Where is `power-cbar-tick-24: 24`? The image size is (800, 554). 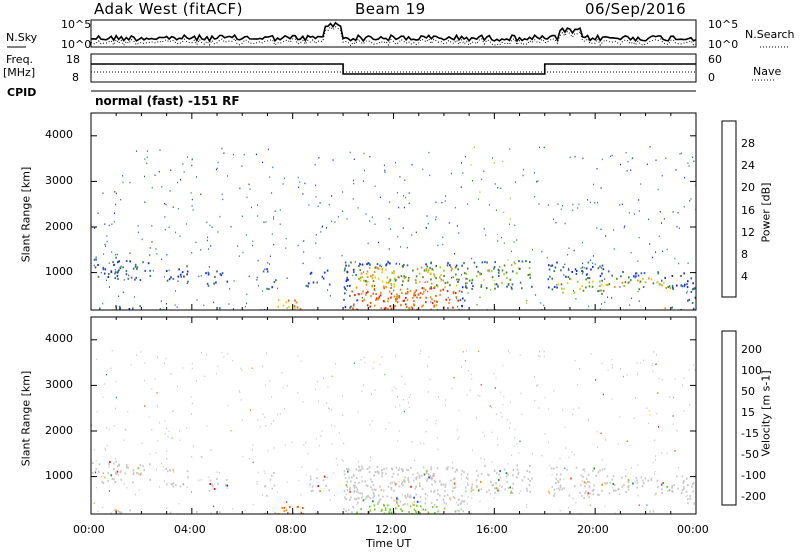
power-cbar-tick-24: 24 is located at coordinates (748, 165).